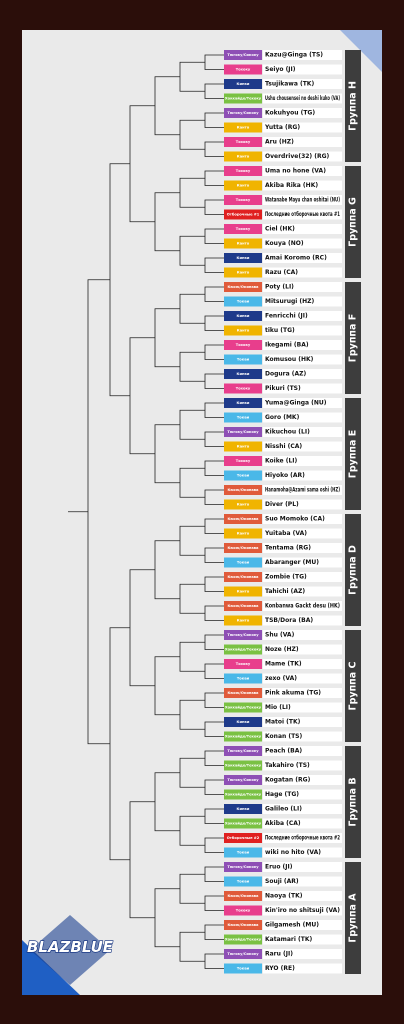 The width and height of the screenshot is (404, 1024). What do you see at coordinates (286, 316) in the screenshot?
I see `player-name: Fenricchi (JI)` at bounding box center [286, 316].